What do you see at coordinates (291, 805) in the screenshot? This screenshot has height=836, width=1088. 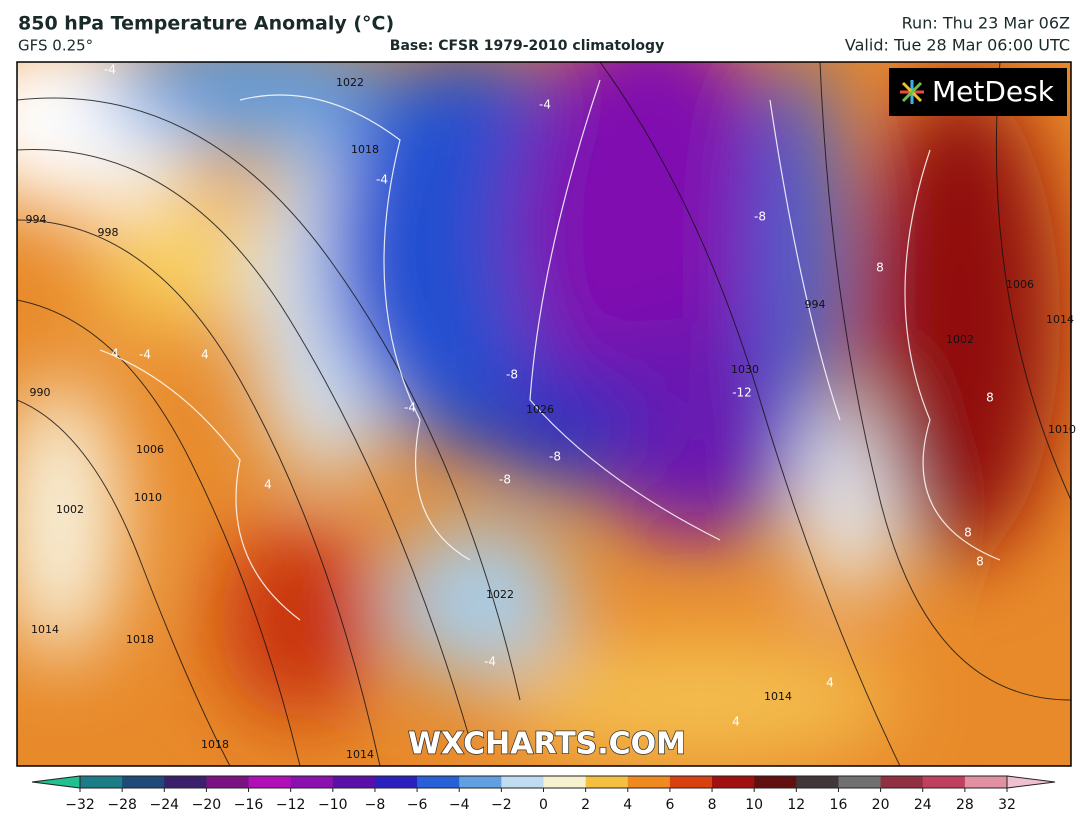 I see `colorbar-tick-label: −12` at bounding box center [291, 805].